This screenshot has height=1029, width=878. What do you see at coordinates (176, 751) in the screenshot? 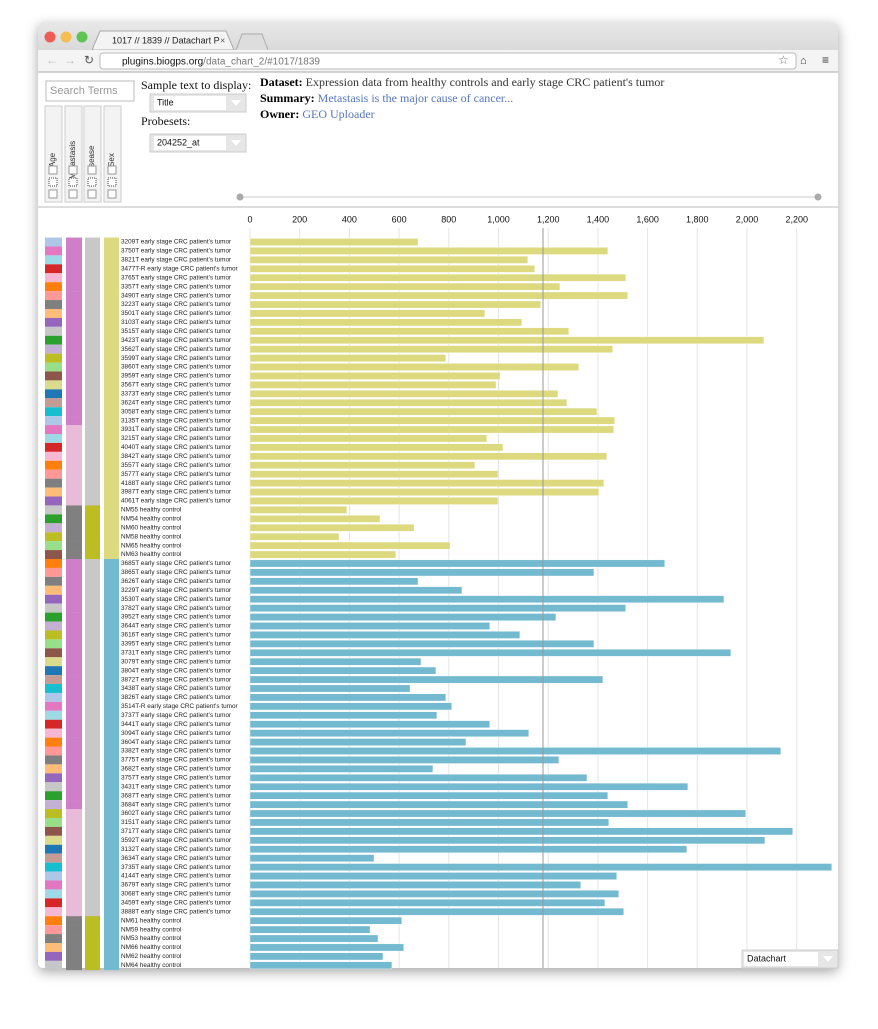
I see `sample-label: 3382T early stage CRC patient's tumor` at bounding box center [176, 751].